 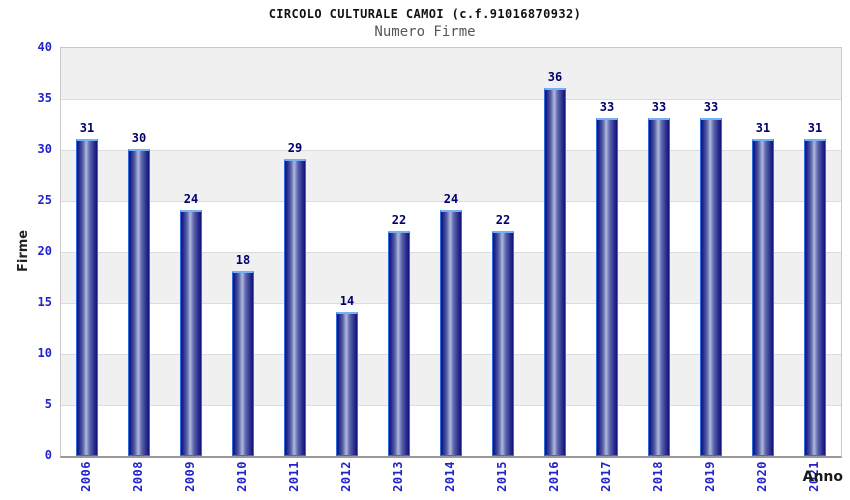 I want to click on x-tick-label: 2017, so click(x=606, y=480).